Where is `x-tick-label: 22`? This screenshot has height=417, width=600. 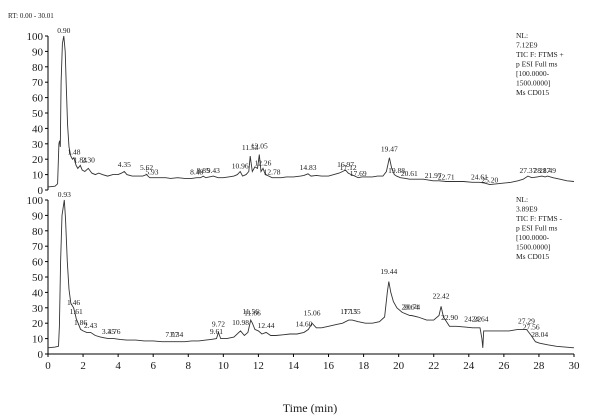
x-tick-label: 22 is located at coordinates (433, 366).